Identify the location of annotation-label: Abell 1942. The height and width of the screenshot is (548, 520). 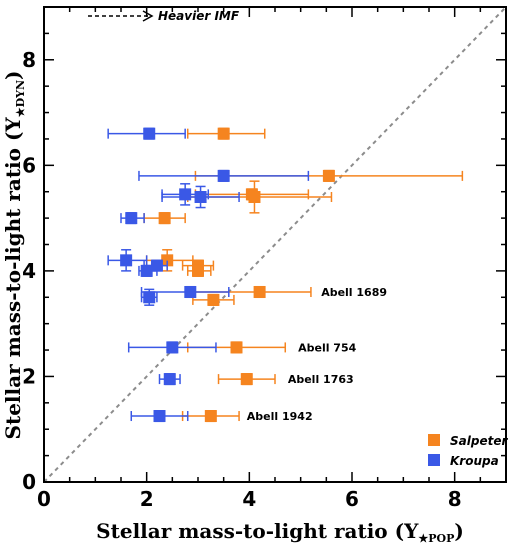
(280, 416).